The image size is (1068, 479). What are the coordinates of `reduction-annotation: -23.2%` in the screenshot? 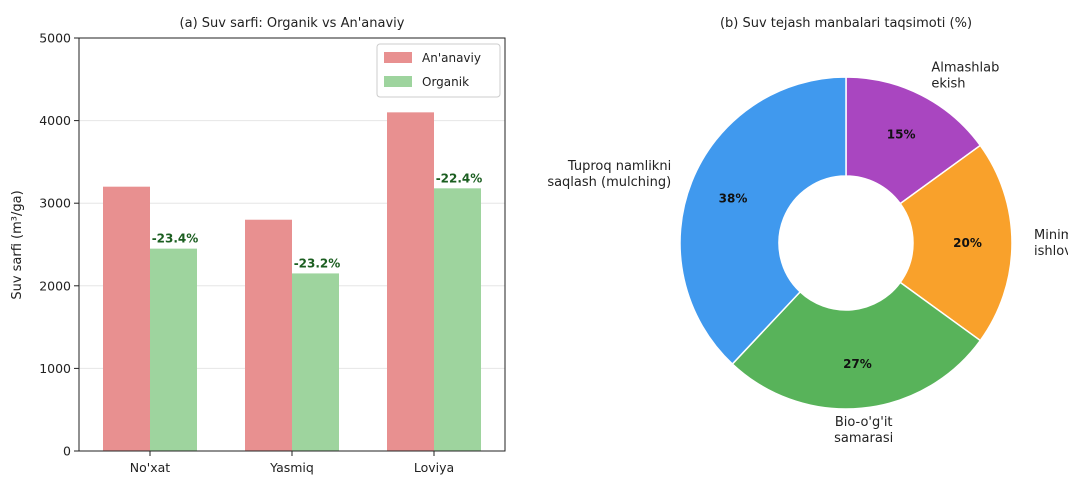 It's located at (317, 263).